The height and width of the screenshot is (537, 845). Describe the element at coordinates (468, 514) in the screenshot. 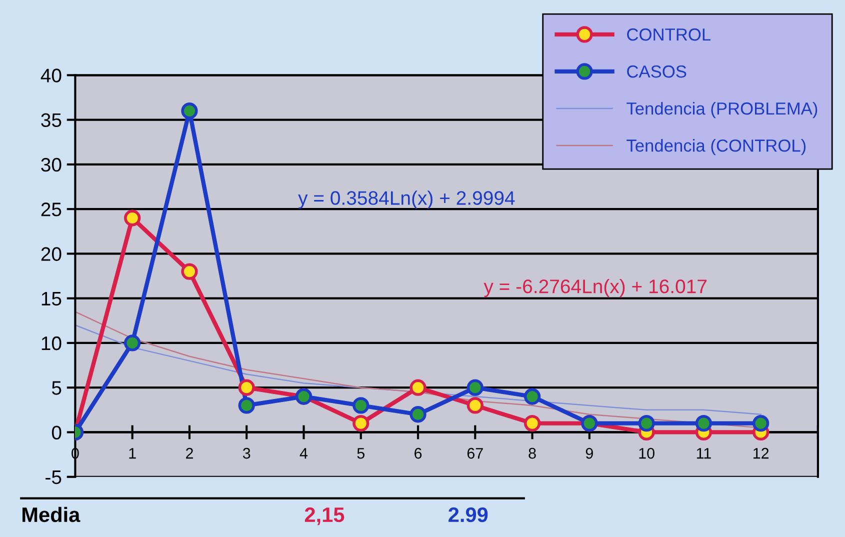

I see `text: 2.99` at that location.